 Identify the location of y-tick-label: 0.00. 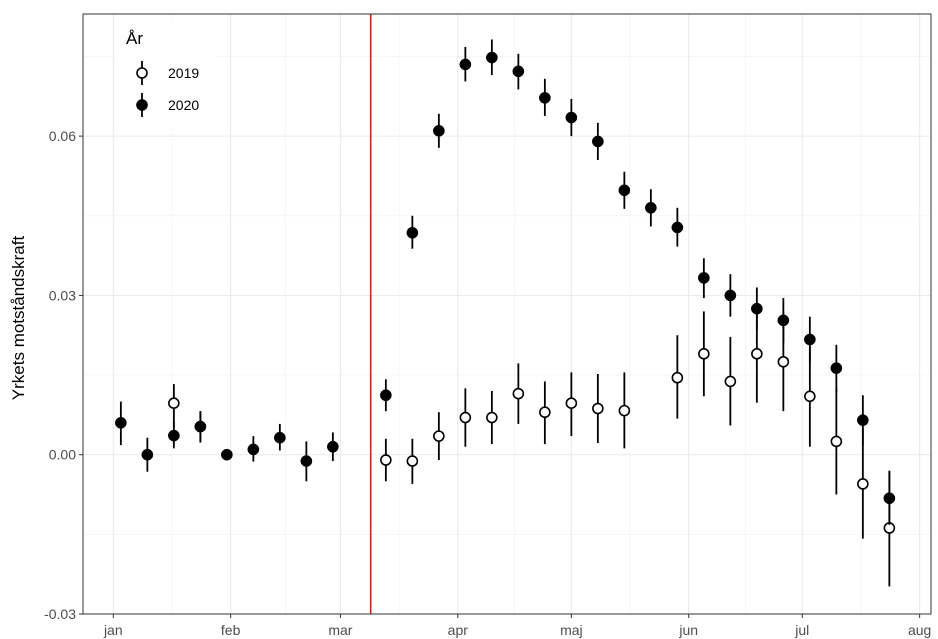
(62, 455).